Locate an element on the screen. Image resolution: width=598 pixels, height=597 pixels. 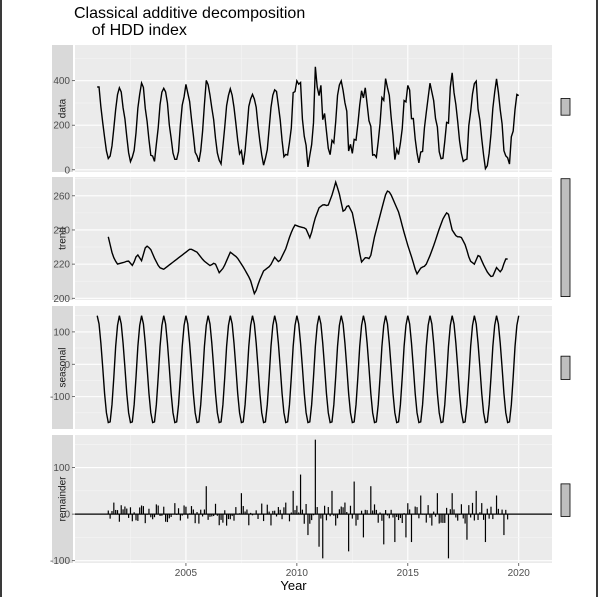
chart-title-line-2: of HDD index is located at coordinates (139, 30).